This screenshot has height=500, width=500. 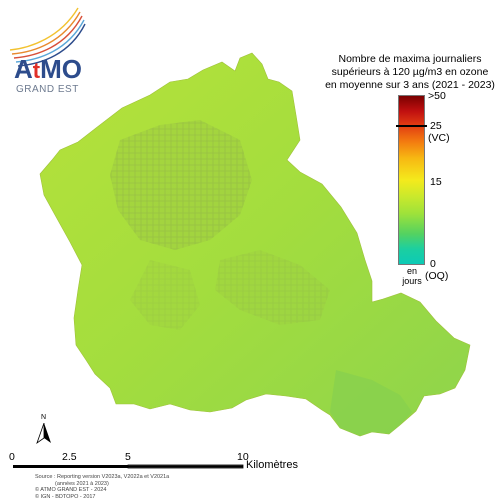 I want to click on north-label: N, so click(x=44, y=417).